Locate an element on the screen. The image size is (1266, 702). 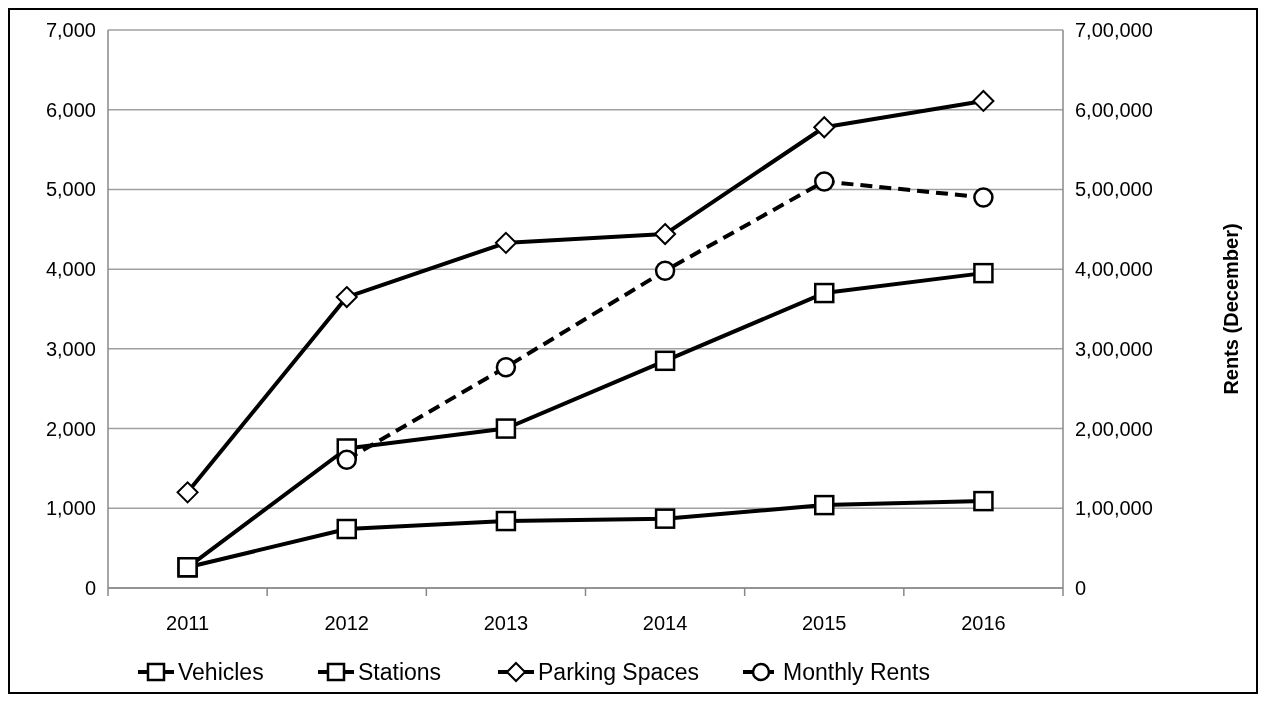
y-tick-label: 7,000 is located at coordinates (70, 30).